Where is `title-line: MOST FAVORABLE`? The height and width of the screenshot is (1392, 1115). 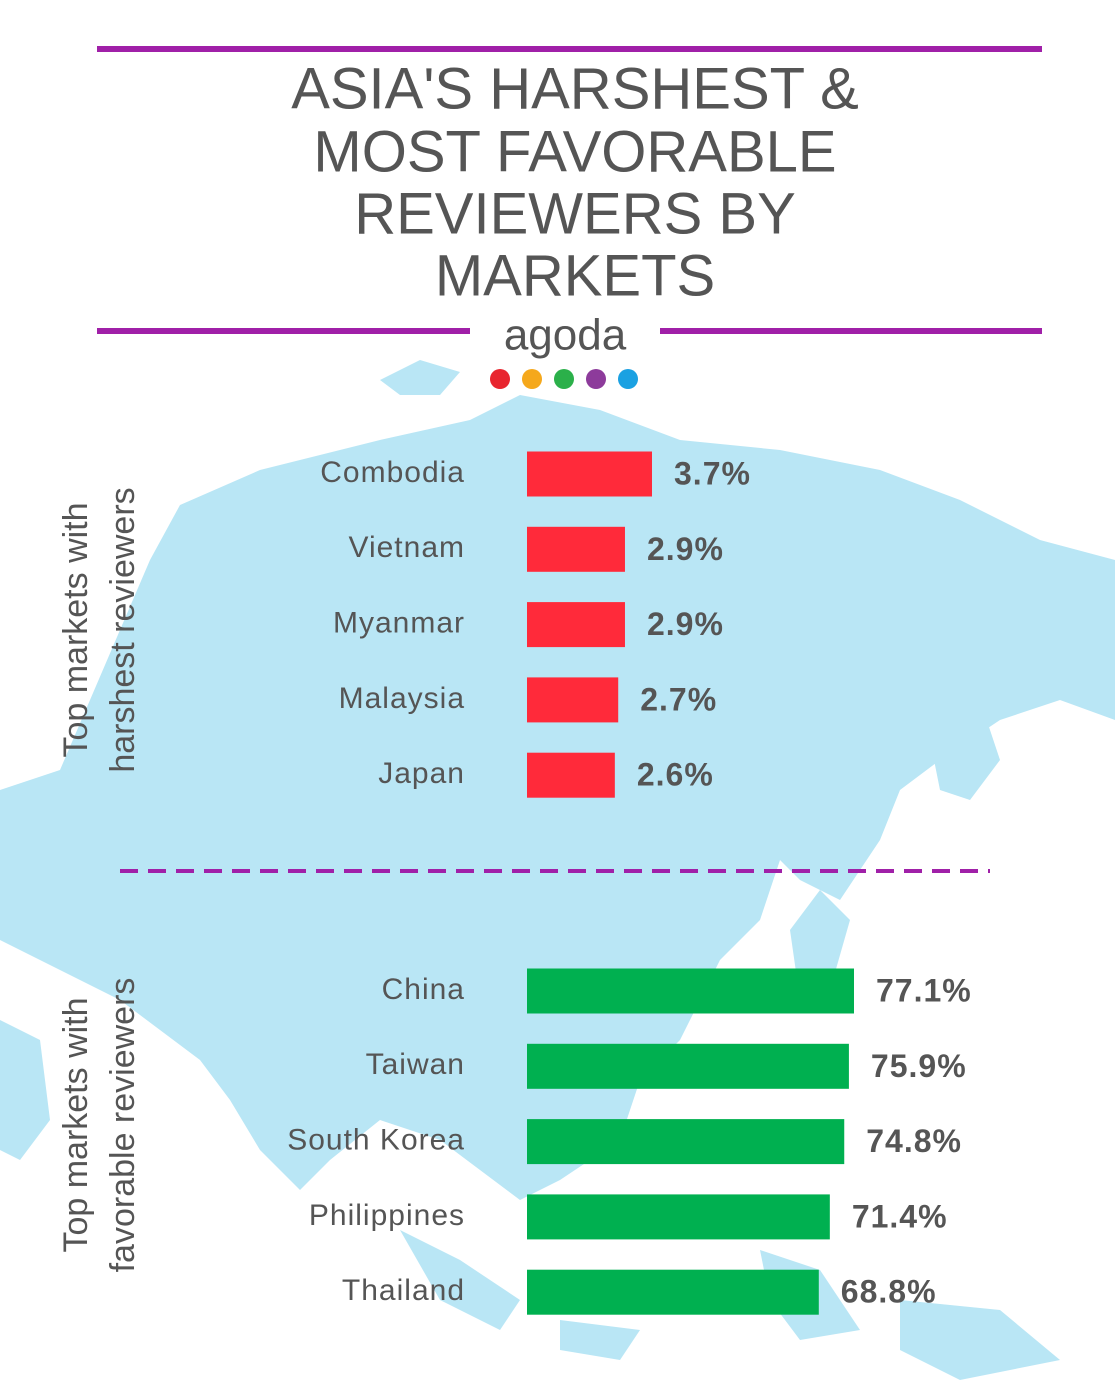
title-line: MOST FAVORABLE is located at coordinates (574, 151).